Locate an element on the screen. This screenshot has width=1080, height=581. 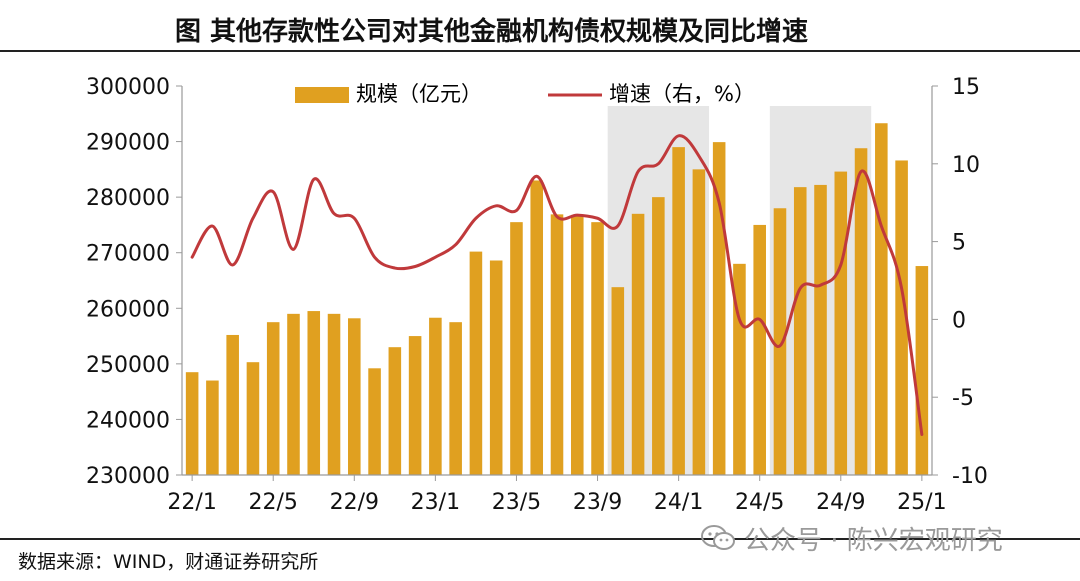
bar-23/5 is located at coordinates (516, 348).